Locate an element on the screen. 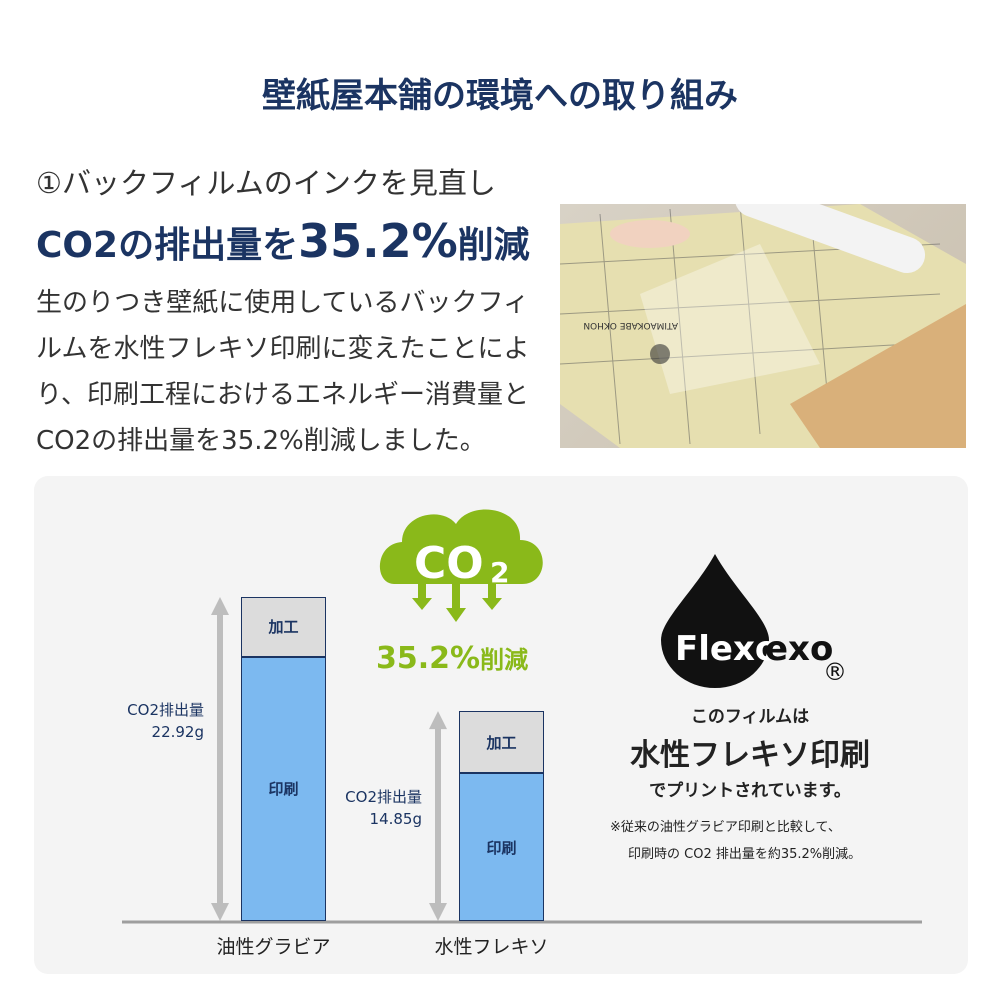  category-label: 水性フレキソ is located at coordinates (491, 947).